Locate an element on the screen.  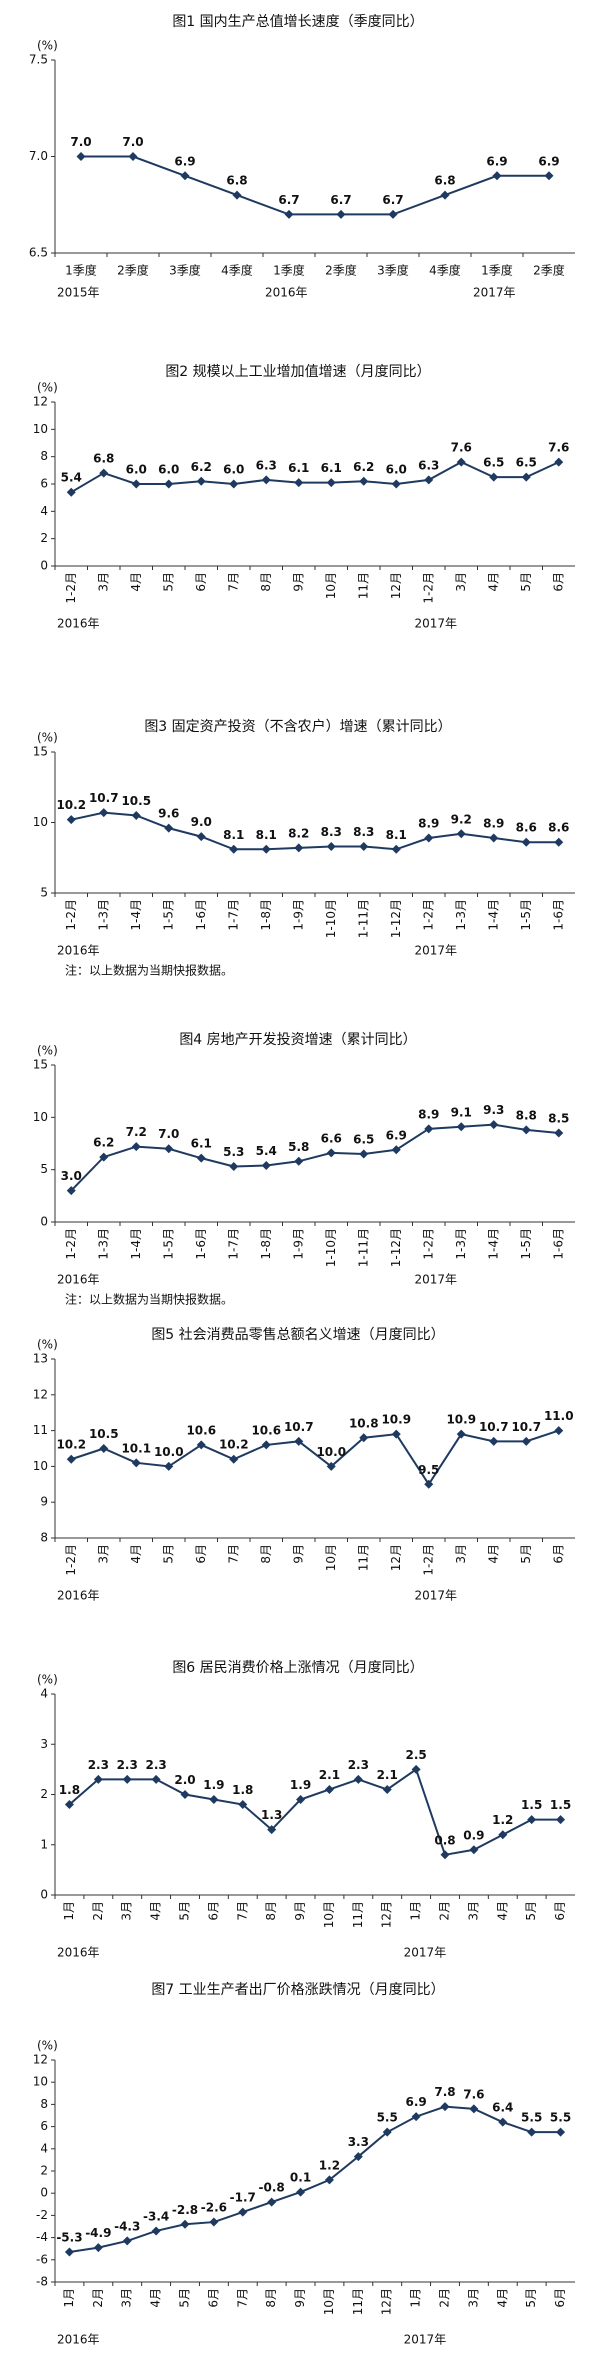
x-tick-label: 1-6月 is located at coordinates (201, 915).